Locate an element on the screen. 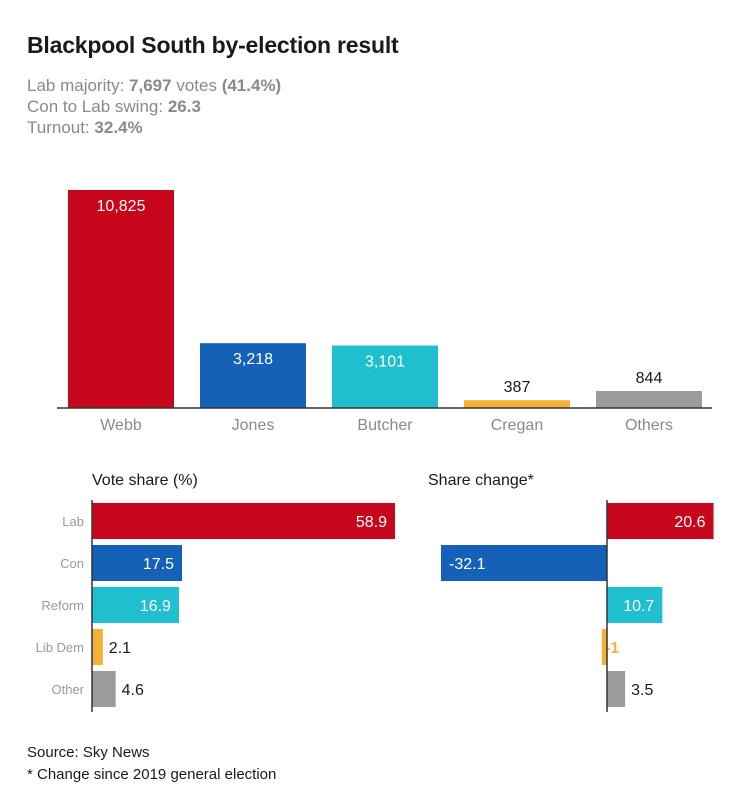 Image resolution: width=738 pixels, height=800 pixels. candidate-name-cregan: Cregan is located at coordinates (517, 425).